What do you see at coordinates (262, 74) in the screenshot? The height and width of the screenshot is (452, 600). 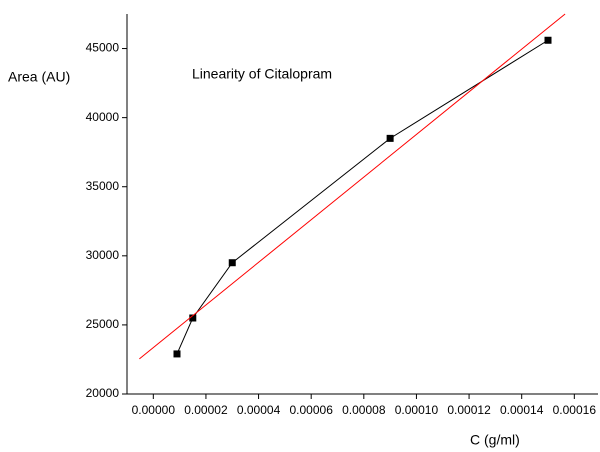 I see `chart-title: Linearity of Citalopram` at bounding box center [262, 74].